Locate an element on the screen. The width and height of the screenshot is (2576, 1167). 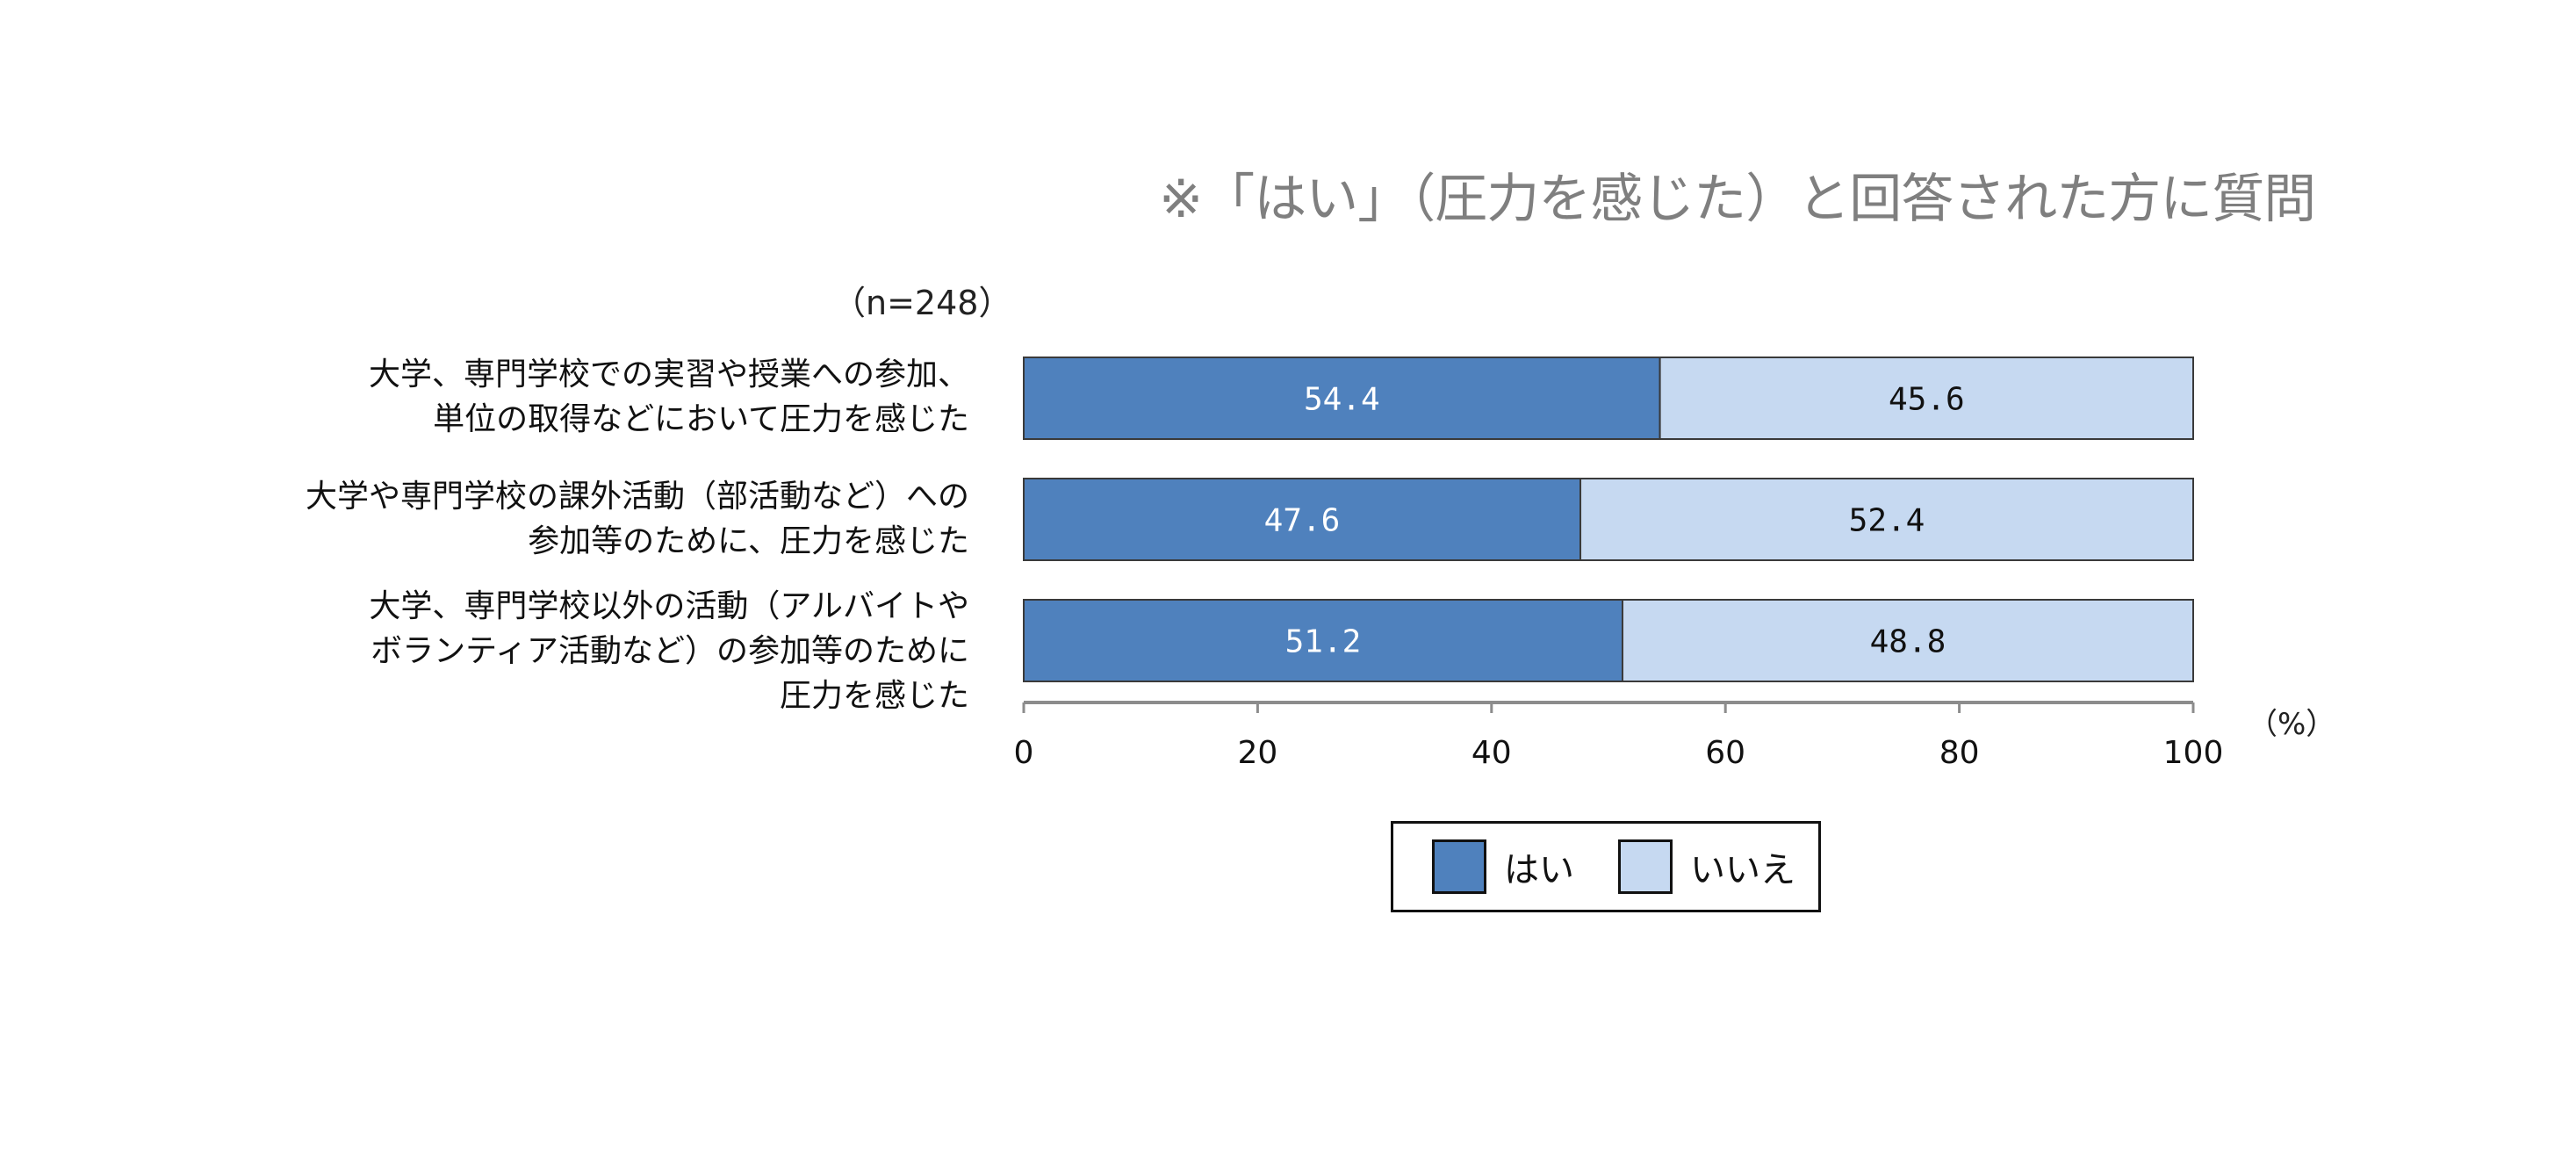
x-tick-label-0: 0 is located at coordinates (1024, 753).